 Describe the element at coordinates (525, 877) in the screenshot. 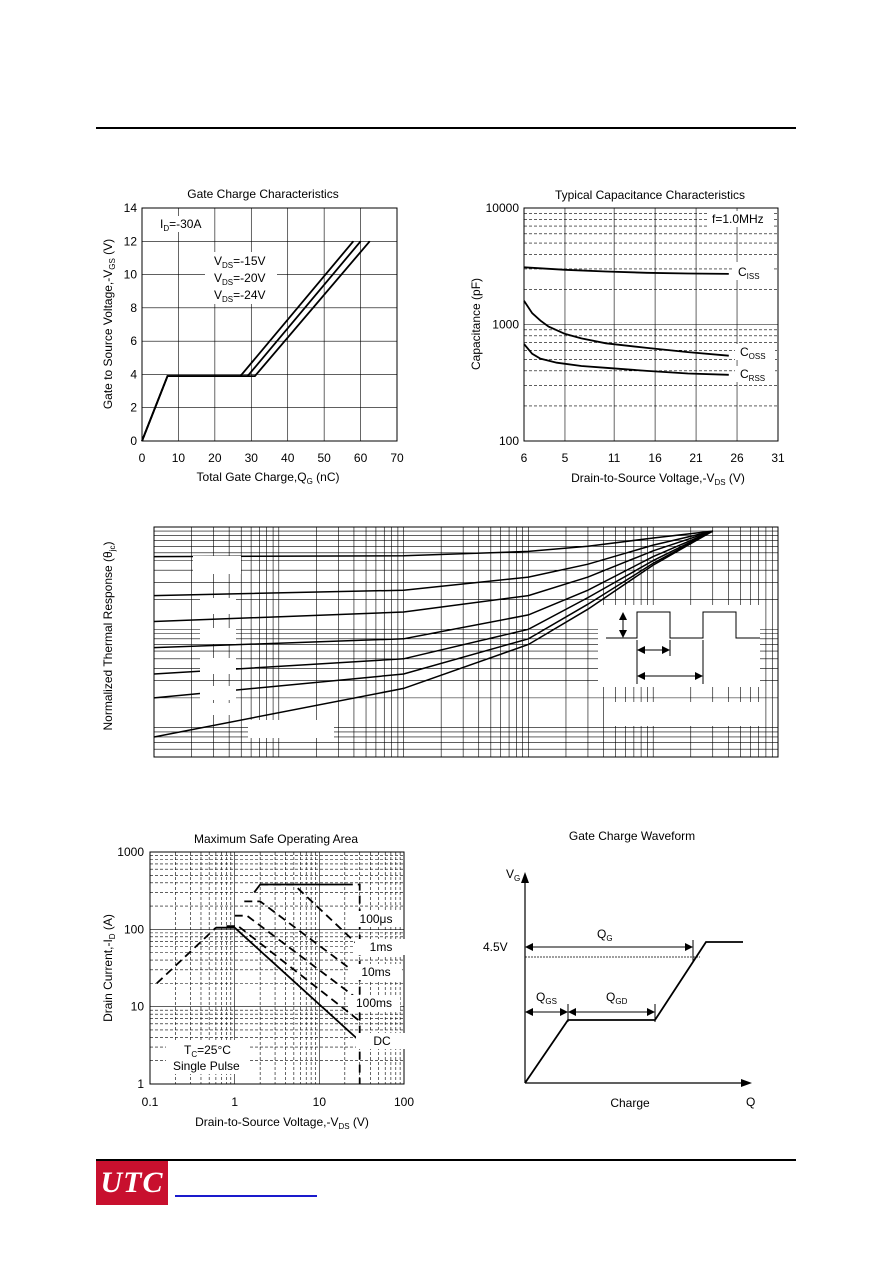

I see `y-axis-arrow` at that location.